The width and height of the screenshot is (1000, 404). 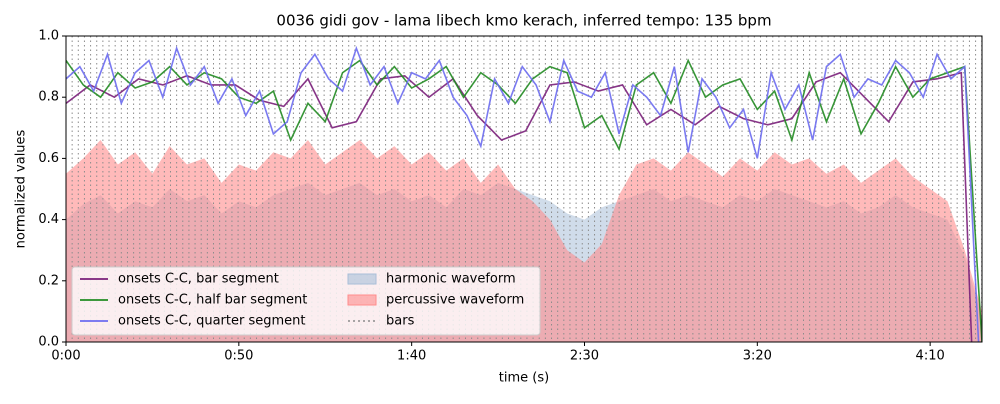 I want to click on legend-label: harmonic waveform, so click(x=451, y=279).